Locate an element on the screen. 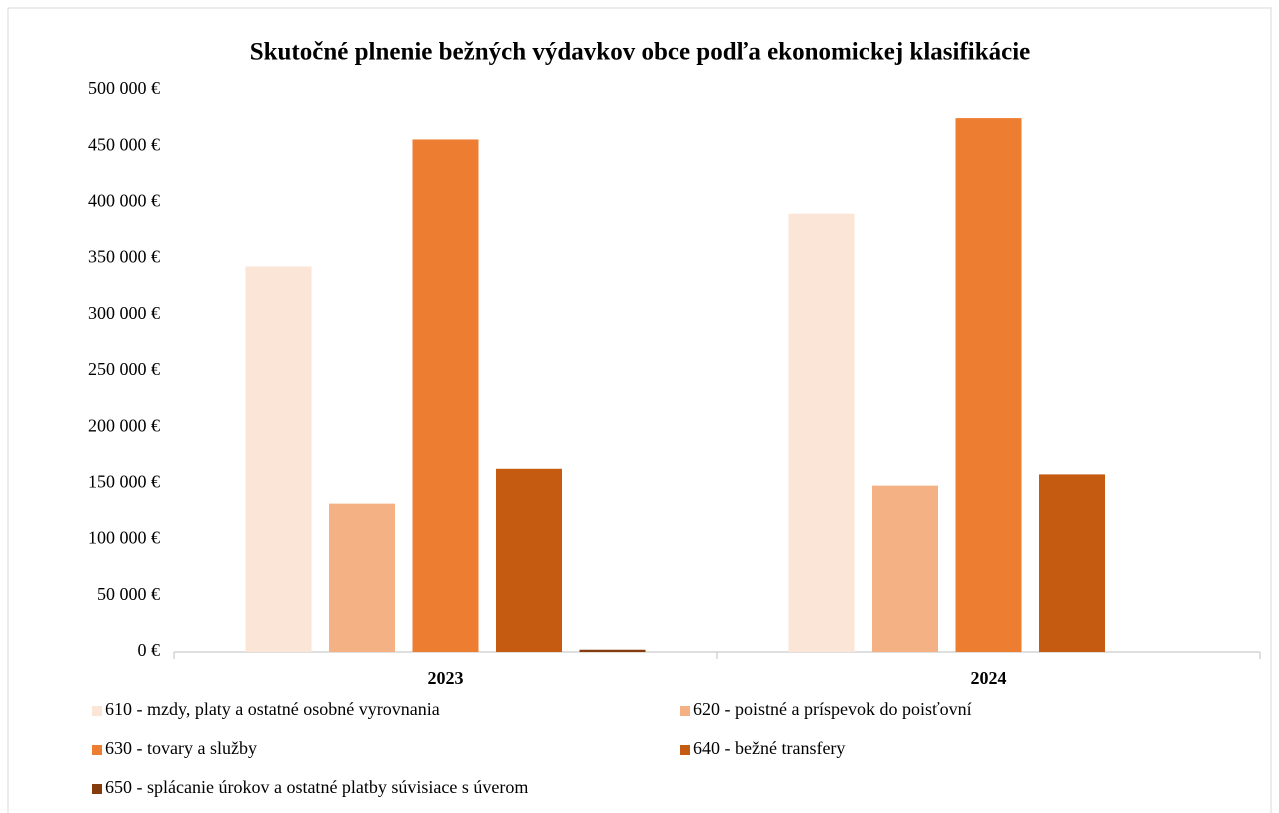 The width and height of the screenshot is (1279, 813). y-tick-label: 450 000 € is located at coordinates (124, 144).